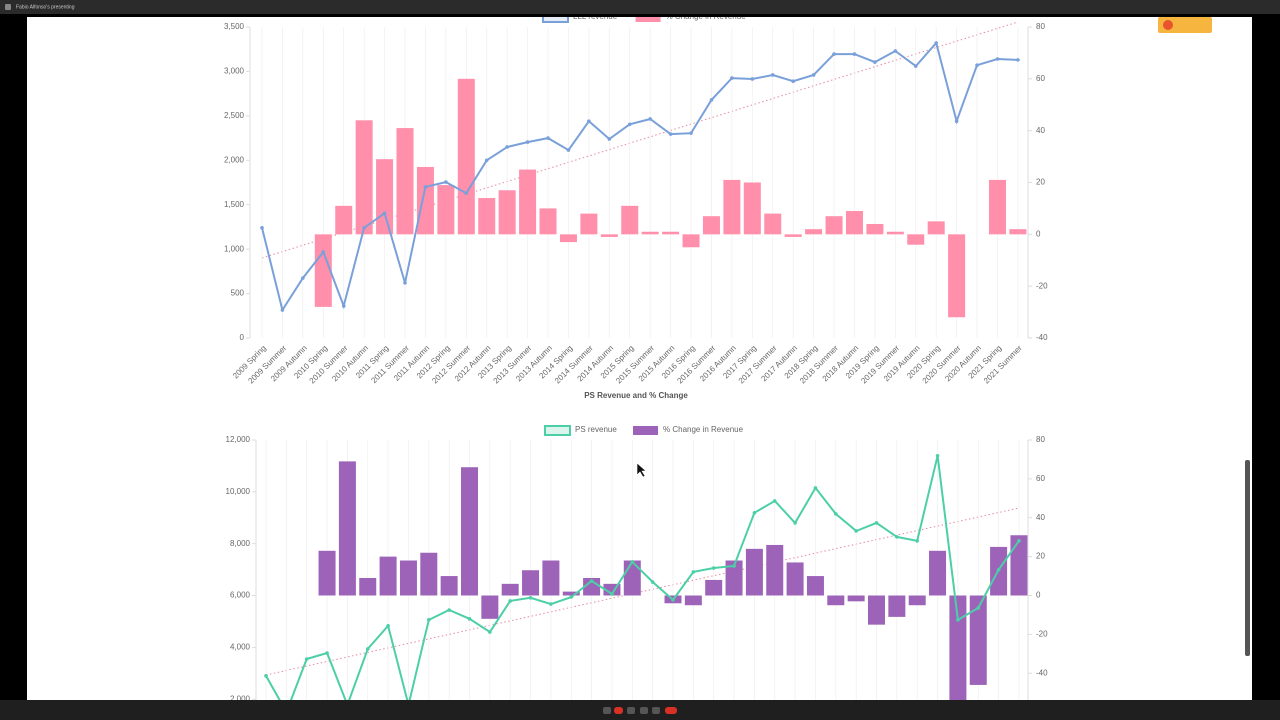 Image resolution: width=1280 pixels, height=720 pixels. I want to click on leave-button, so click(671, 710).